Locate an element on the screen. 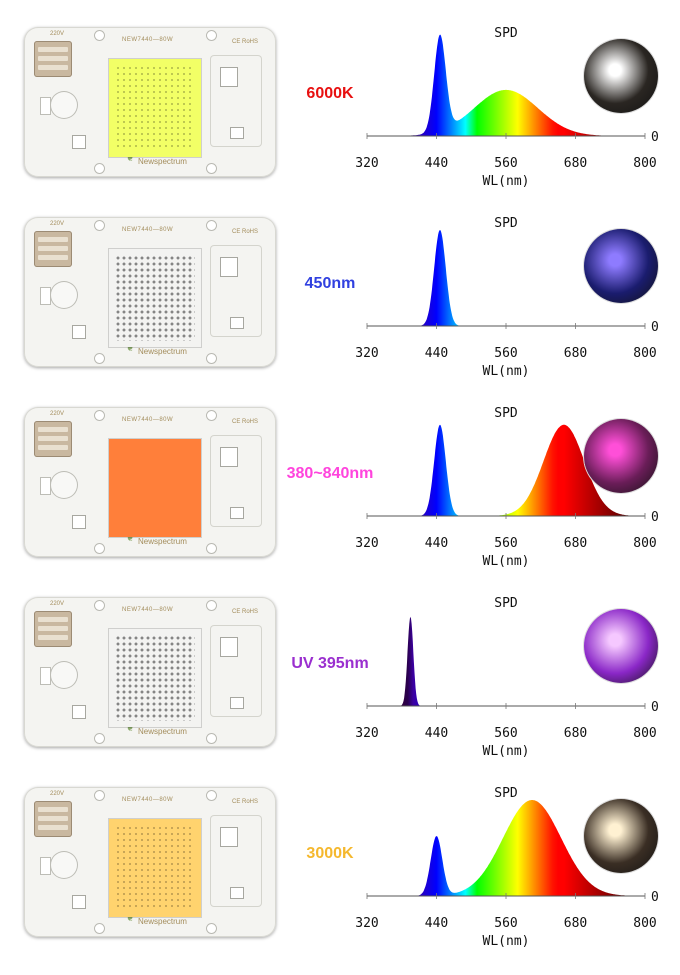 This screenshot has height=975, width=680. spec-label: 6000K is located at coordinates (330, 93).